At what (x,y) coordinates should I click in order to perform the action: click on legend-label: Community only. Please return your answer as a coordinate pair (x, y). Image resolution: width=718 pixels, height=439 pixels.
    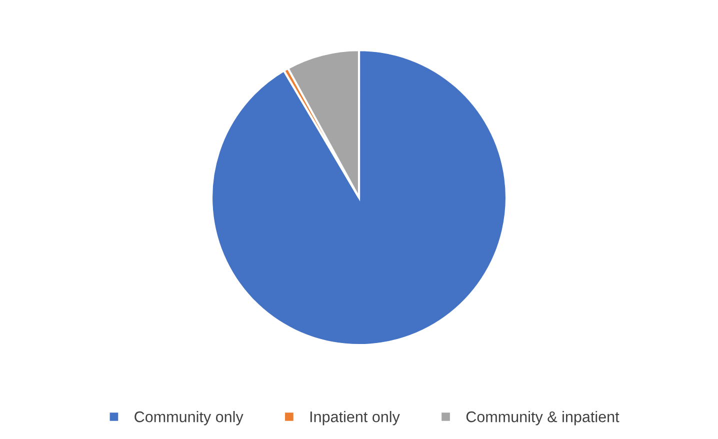
    Looking at the image, I should click on (189, 418).